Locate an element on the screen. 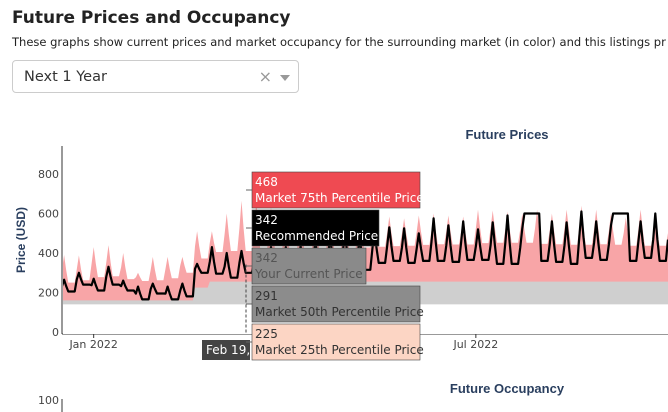 The height and width of the screenshot is (412, 668). tooltip-p50-value: 291 is located at coordinates (266, 296).